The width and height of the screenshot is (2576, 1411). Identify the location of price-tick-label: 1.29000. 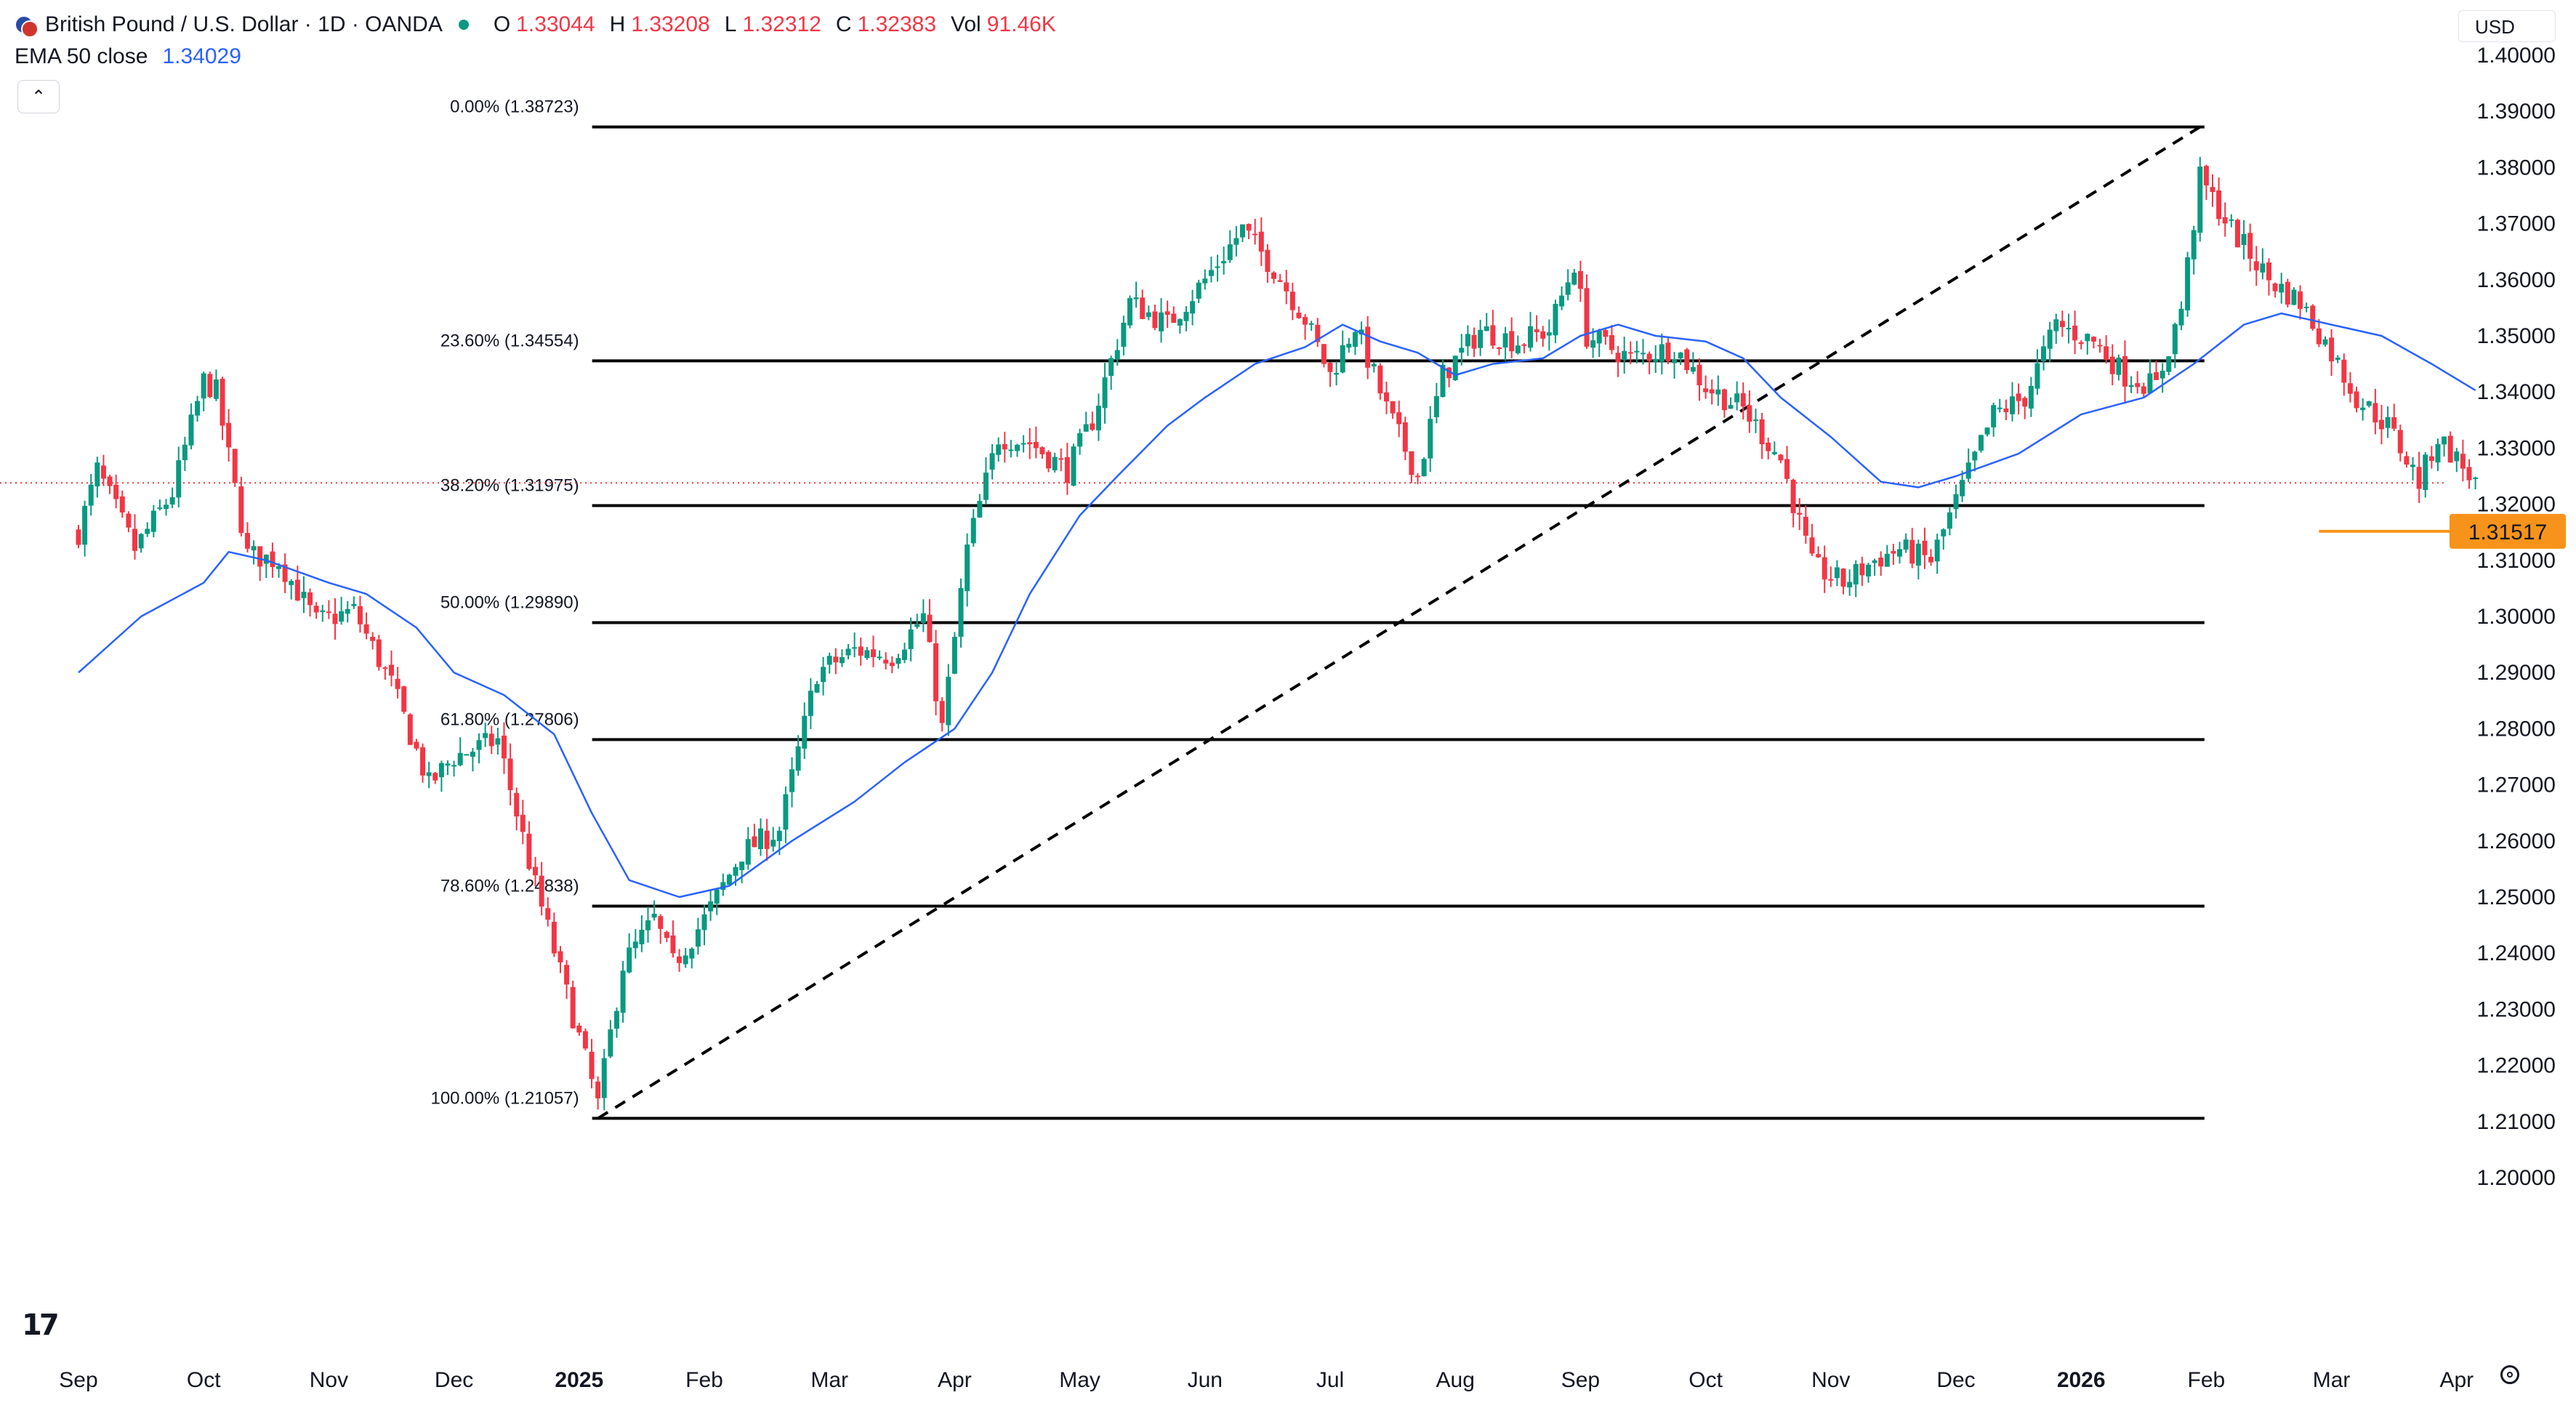
(2516, 673).